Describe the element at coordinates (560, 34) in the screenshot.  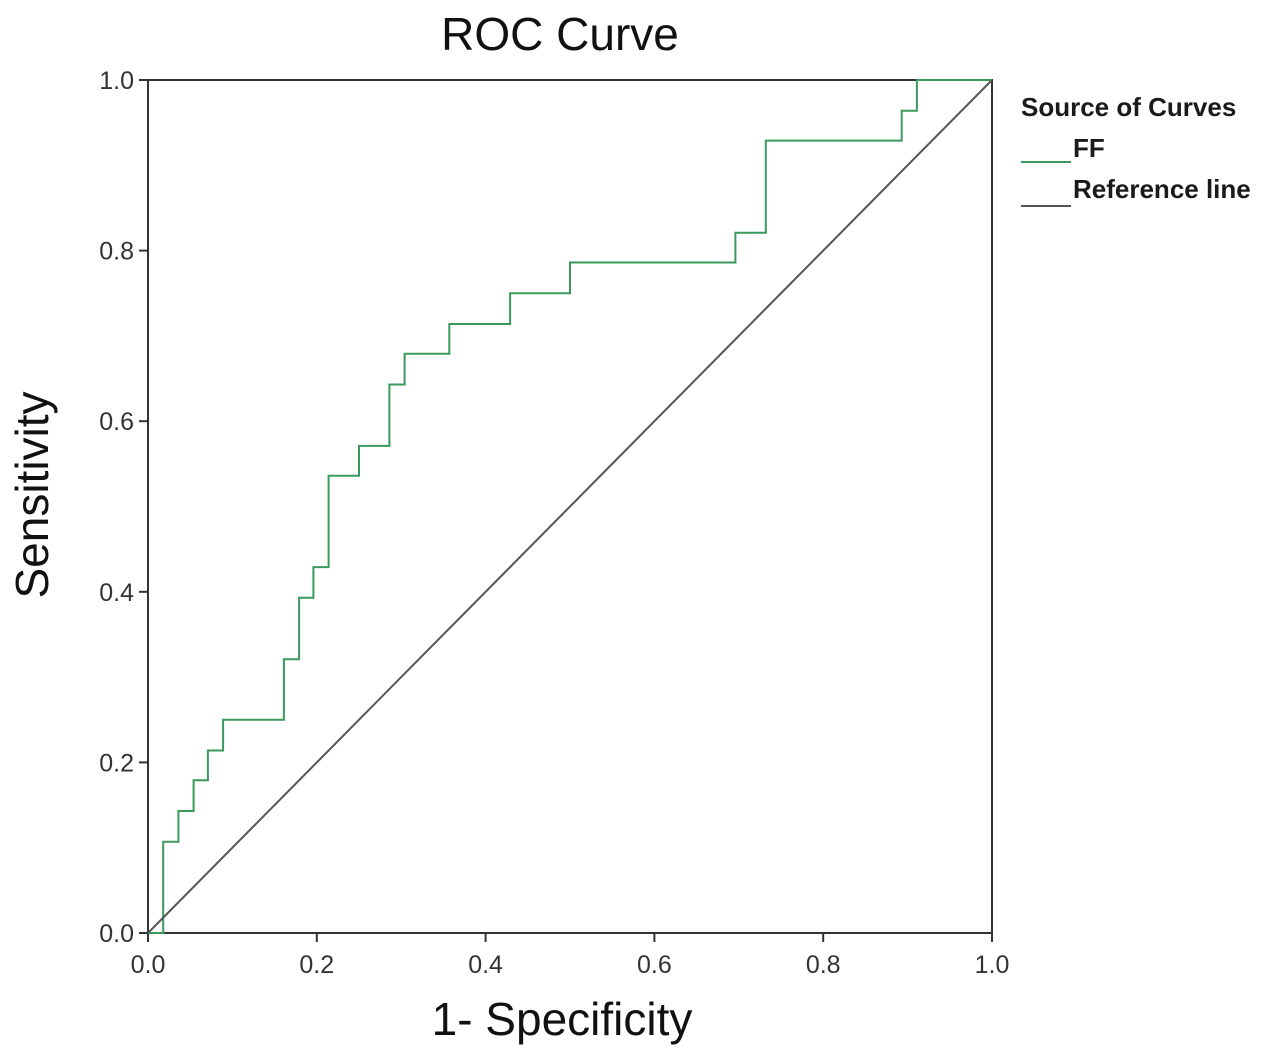
I see `chart-title: ROC Curve` at that location.